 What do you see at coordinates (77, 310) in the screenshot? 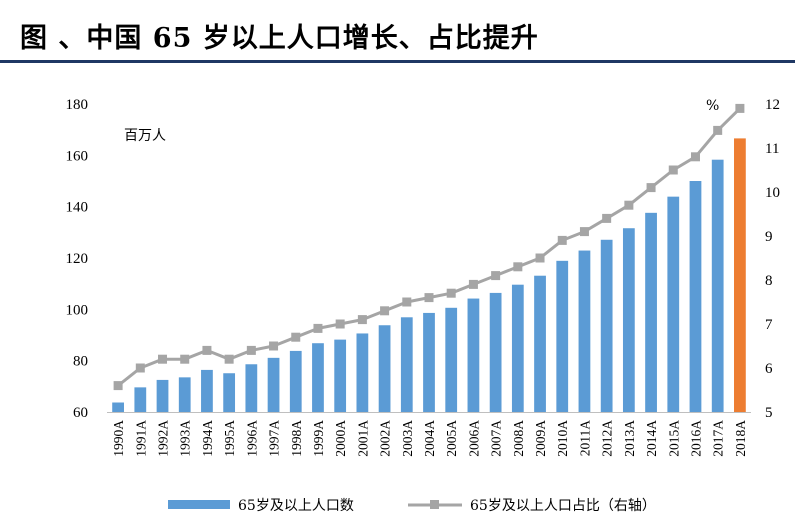
I see `left-tick-label: 100` at bounding box center [77, 310].